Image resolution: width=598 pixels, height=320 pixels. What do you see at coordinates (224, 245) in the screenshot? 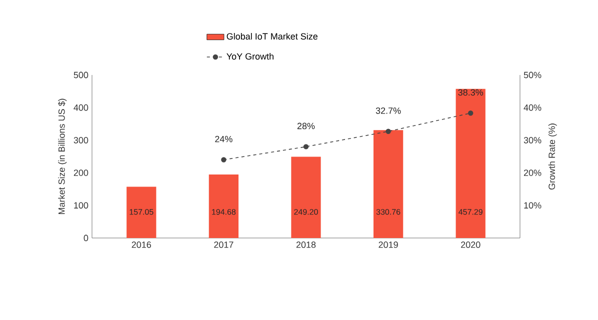
I see `x-tick-label: 2017` at bounding box center [224, 245].